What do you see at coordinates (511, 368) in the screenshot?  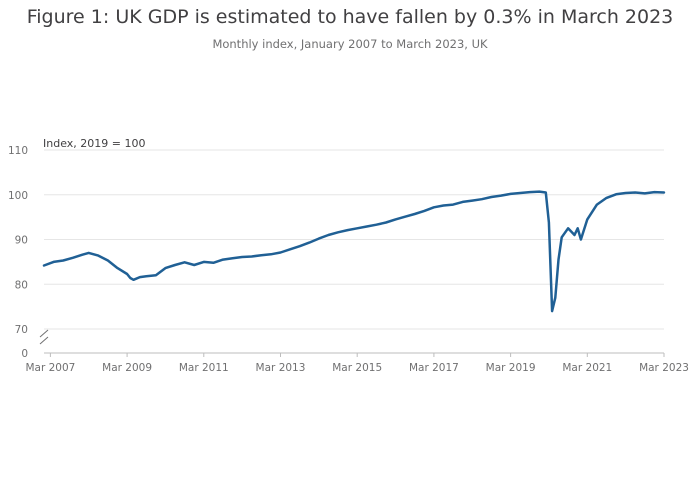 I see `x-tick-label: Mar 2019` at bounding box center [511, 368].